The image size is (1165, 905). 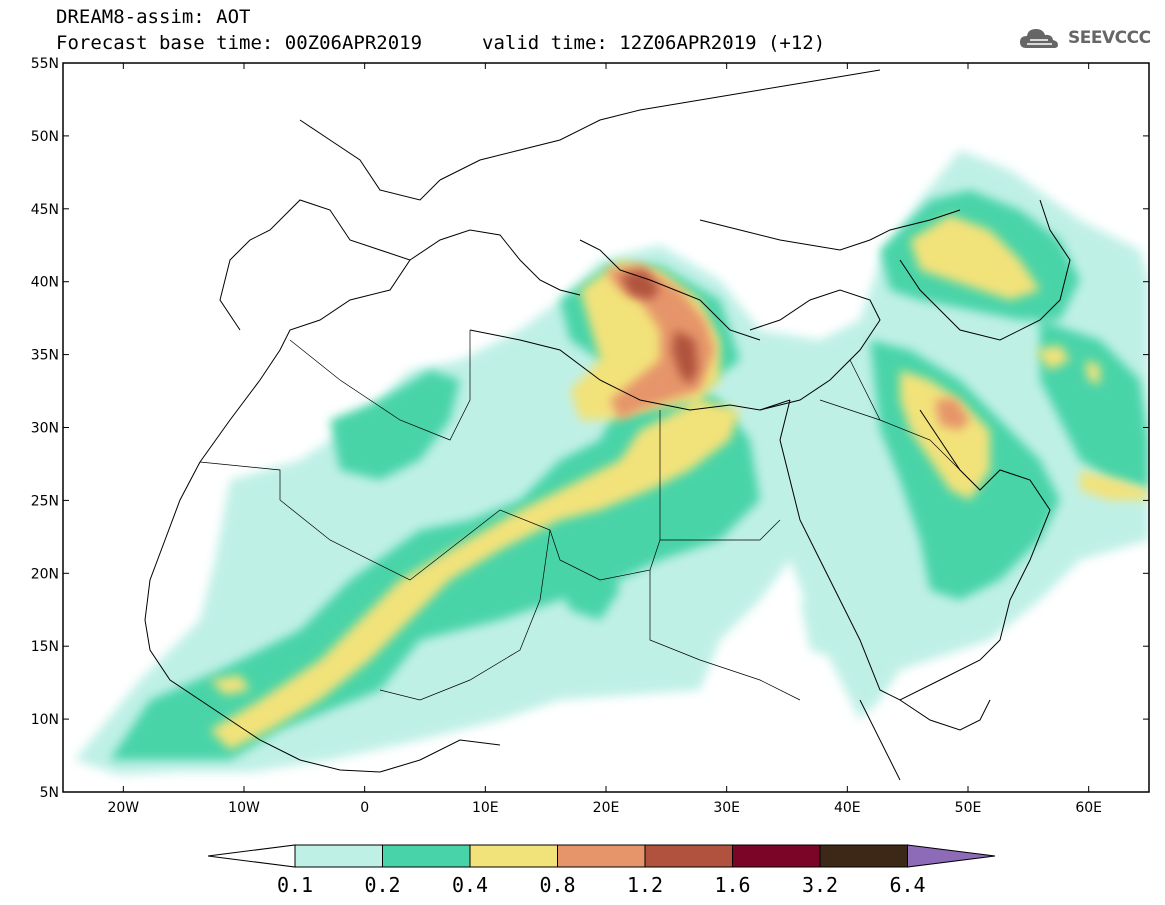 I want to click on colorbar-label: 6.4, so click(x=907, y=885).